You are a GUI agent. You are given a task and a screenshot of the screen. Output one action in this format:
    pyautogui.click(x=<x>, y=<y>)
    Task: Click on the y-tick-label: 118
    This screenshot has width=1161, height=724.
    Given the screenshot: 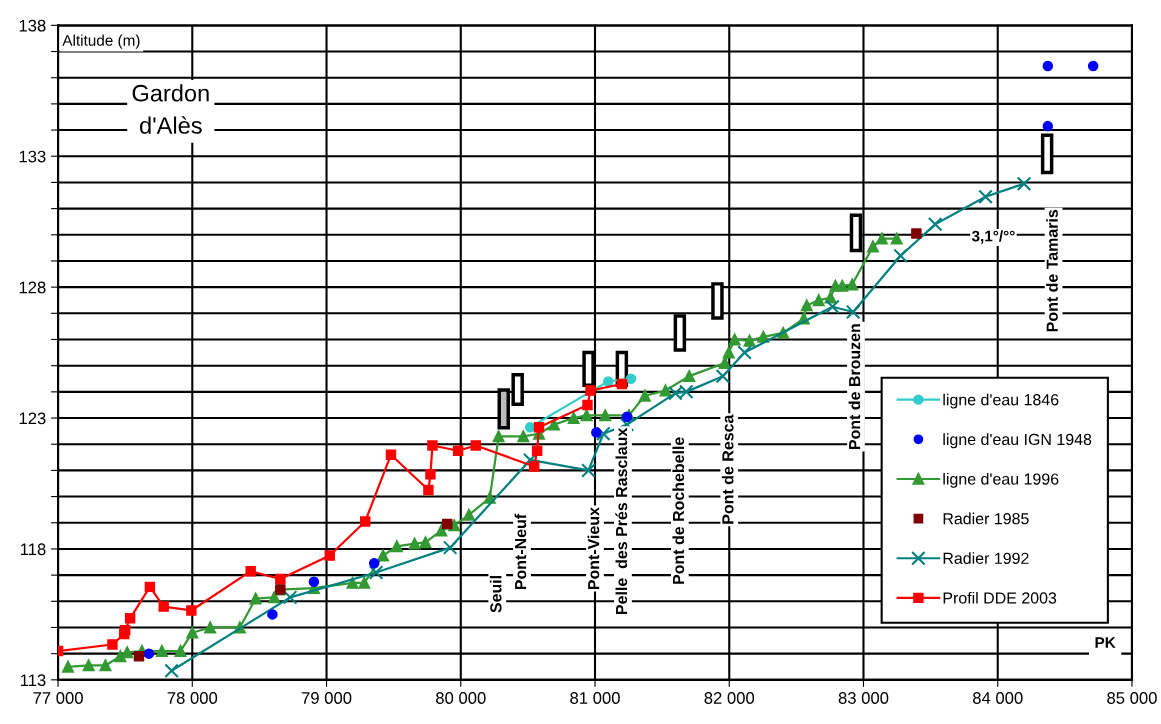 What is the action you would take?
    pyautogui.click(x=33, y=549)
    